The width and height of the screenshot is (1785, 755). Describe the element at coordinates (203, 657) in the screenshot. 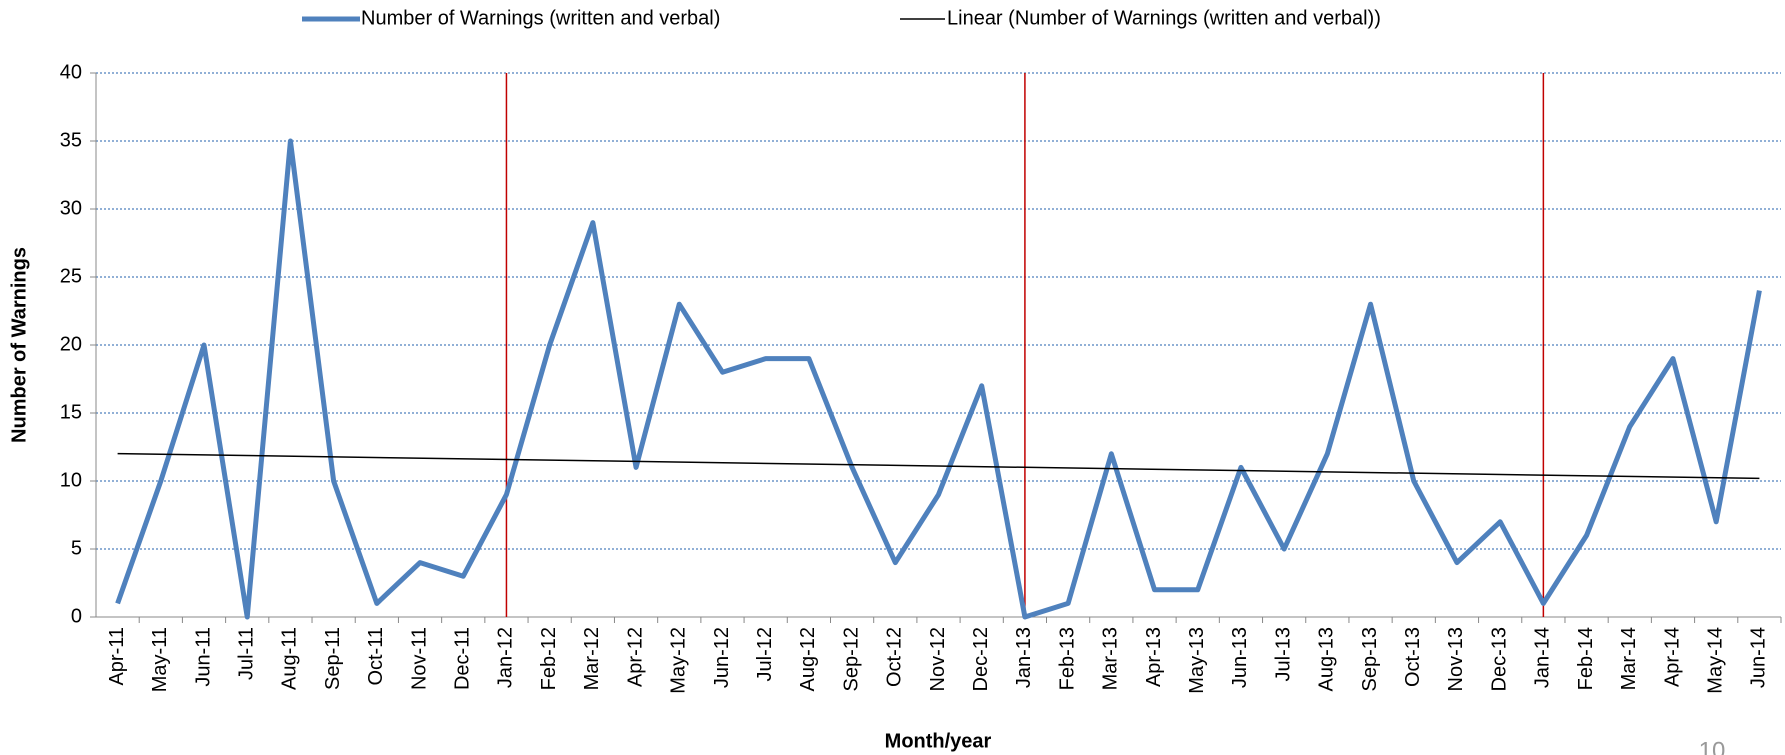

I see `x-tick-label: Jun-11` at that location.